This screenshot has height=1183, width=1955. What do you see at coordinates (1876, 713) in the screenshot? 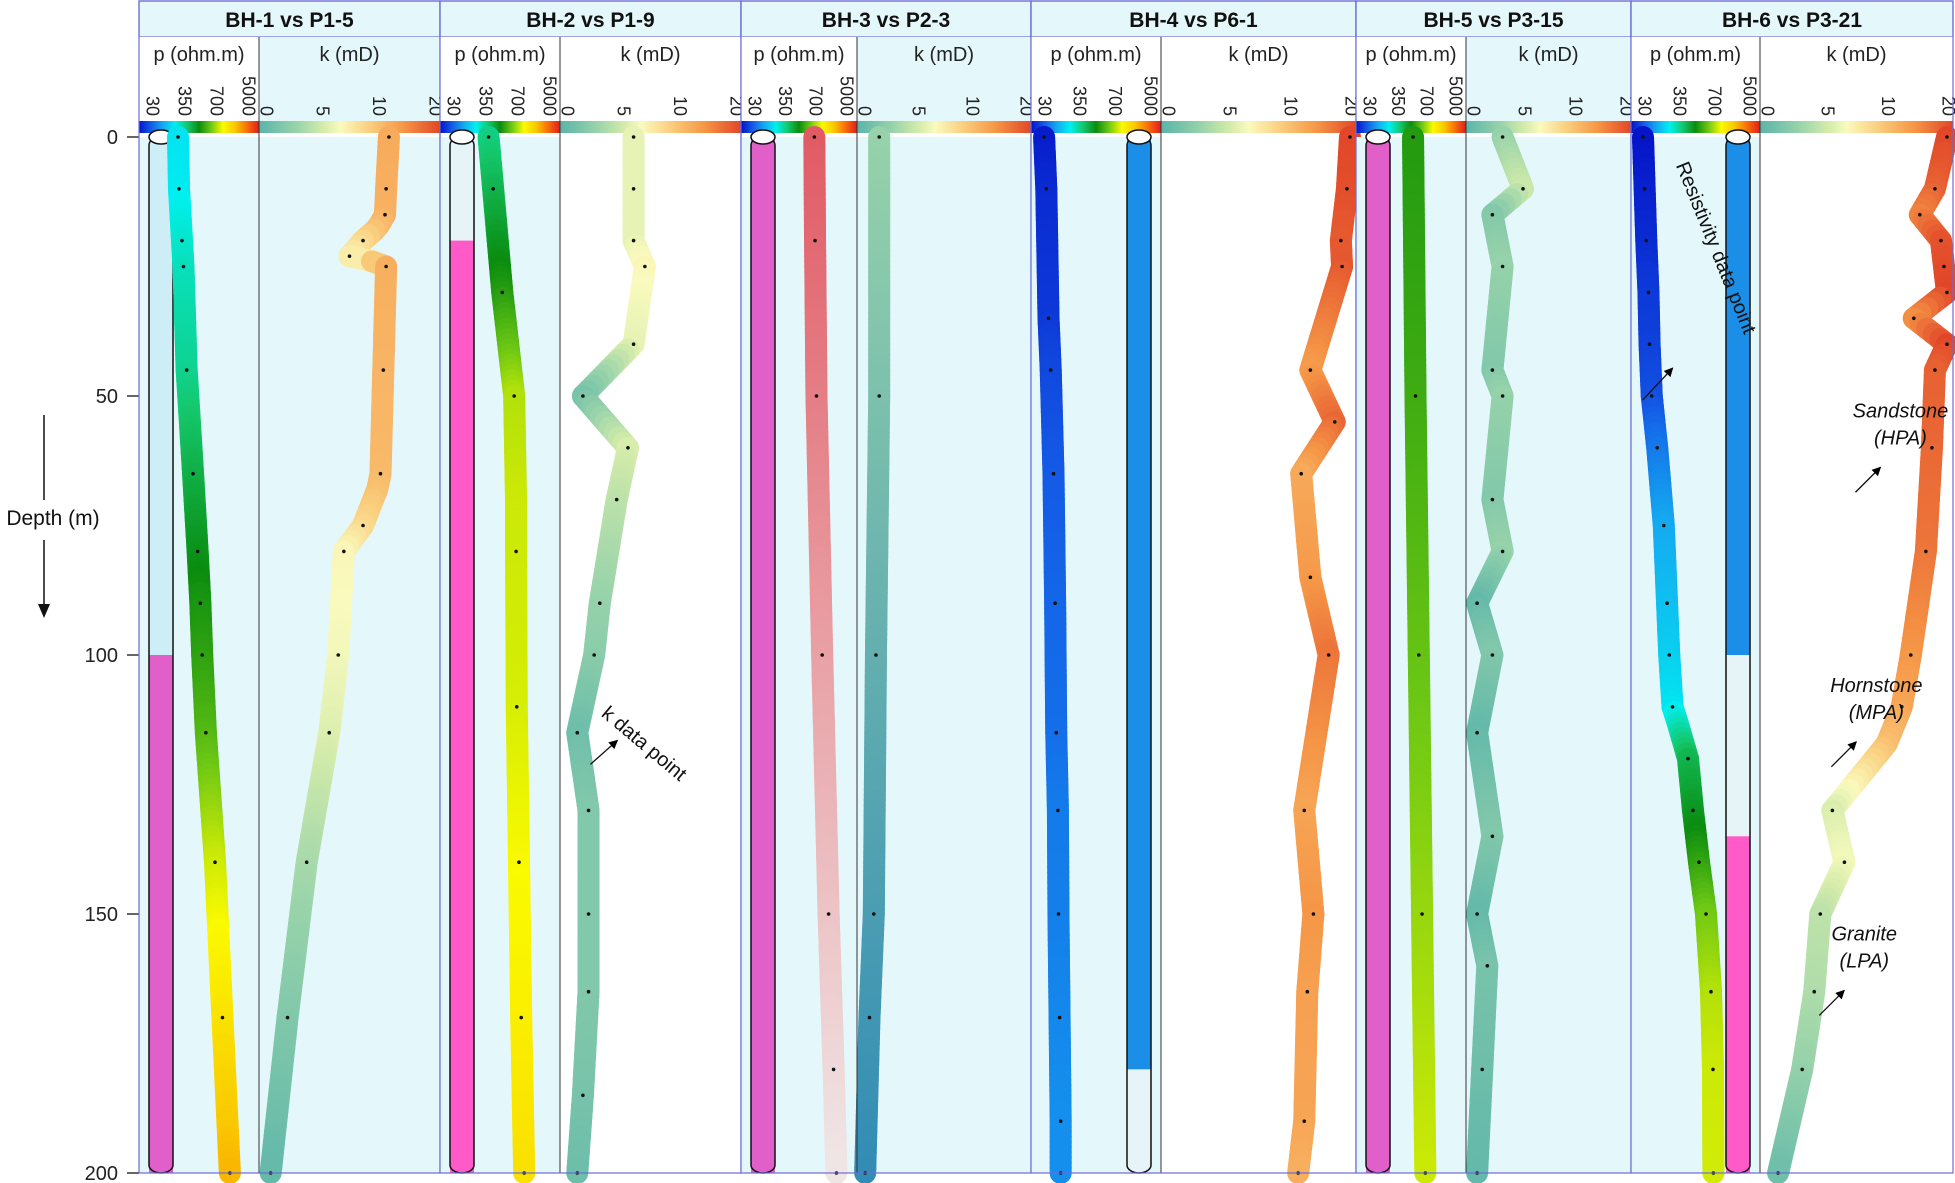
I see `annotation-label: (MPA)` at bounding box center [1876, 713].